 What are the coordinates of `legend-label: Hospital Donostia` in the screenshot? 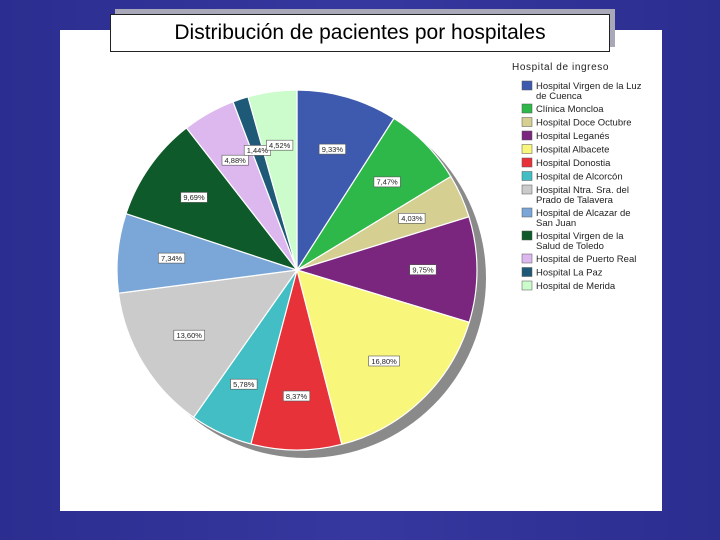 It's located at (573, 163).